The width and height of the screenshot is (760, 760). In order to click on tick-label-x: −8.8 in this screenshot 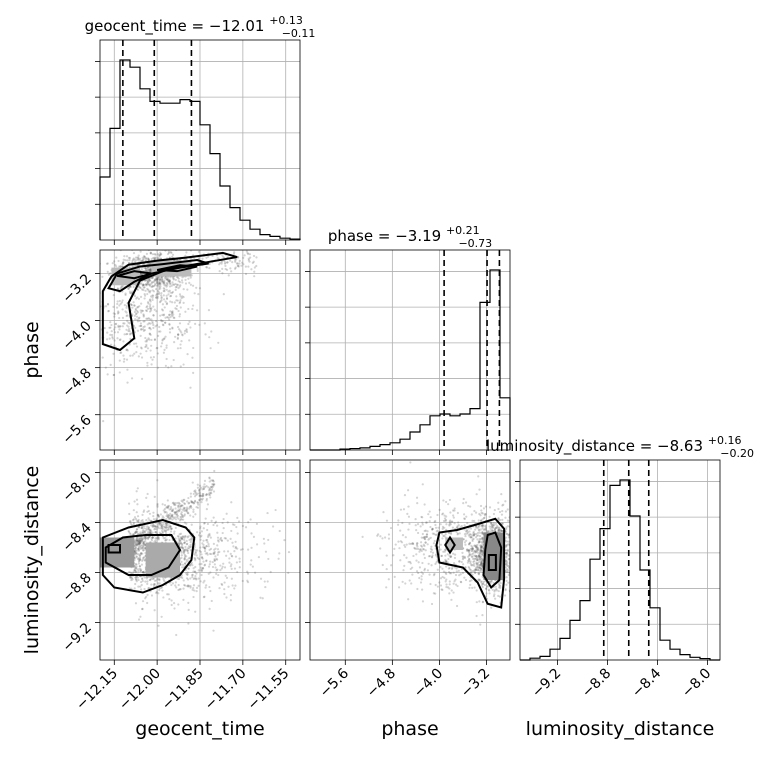, I will do `click(596, 683)`.